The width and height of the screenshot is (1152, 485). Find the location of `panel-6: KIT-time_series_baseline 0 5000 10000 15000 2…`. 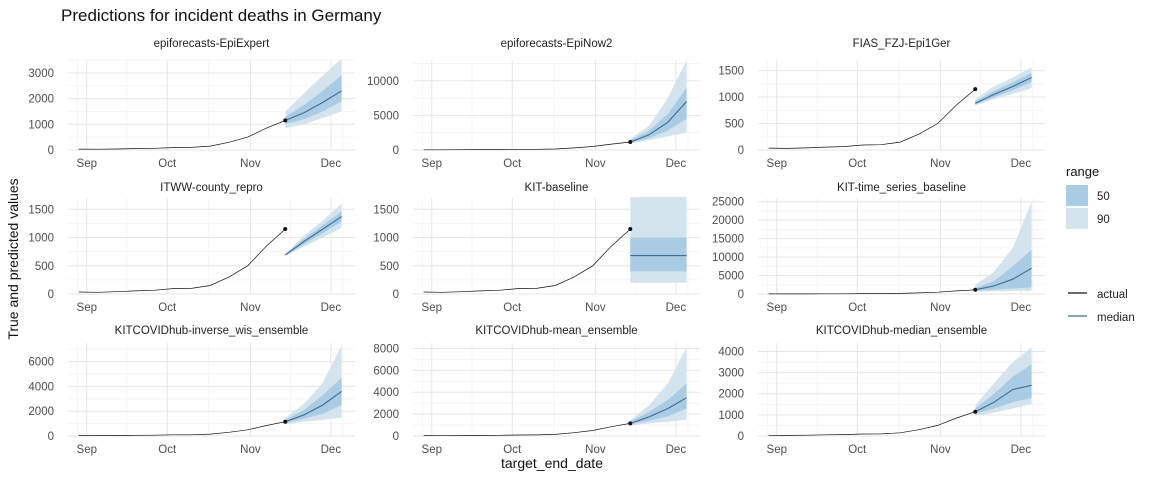

panel-6: KIT-time_series_baseline 0 5000 10000 15000 2… is located at coordinates (878, 248).